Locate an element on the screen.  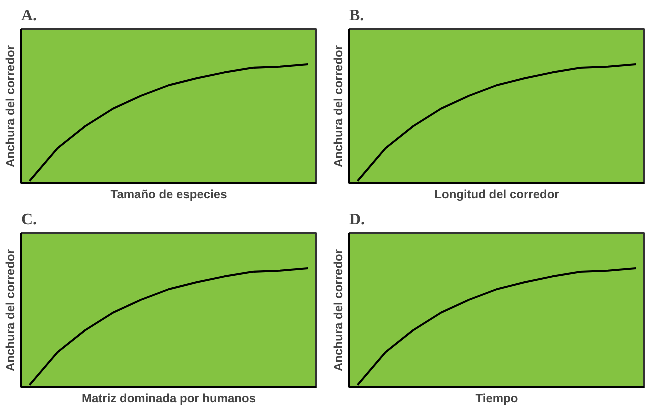
x-axis-title: Matriz dominada por humanos is located at coordinates (169, 399).